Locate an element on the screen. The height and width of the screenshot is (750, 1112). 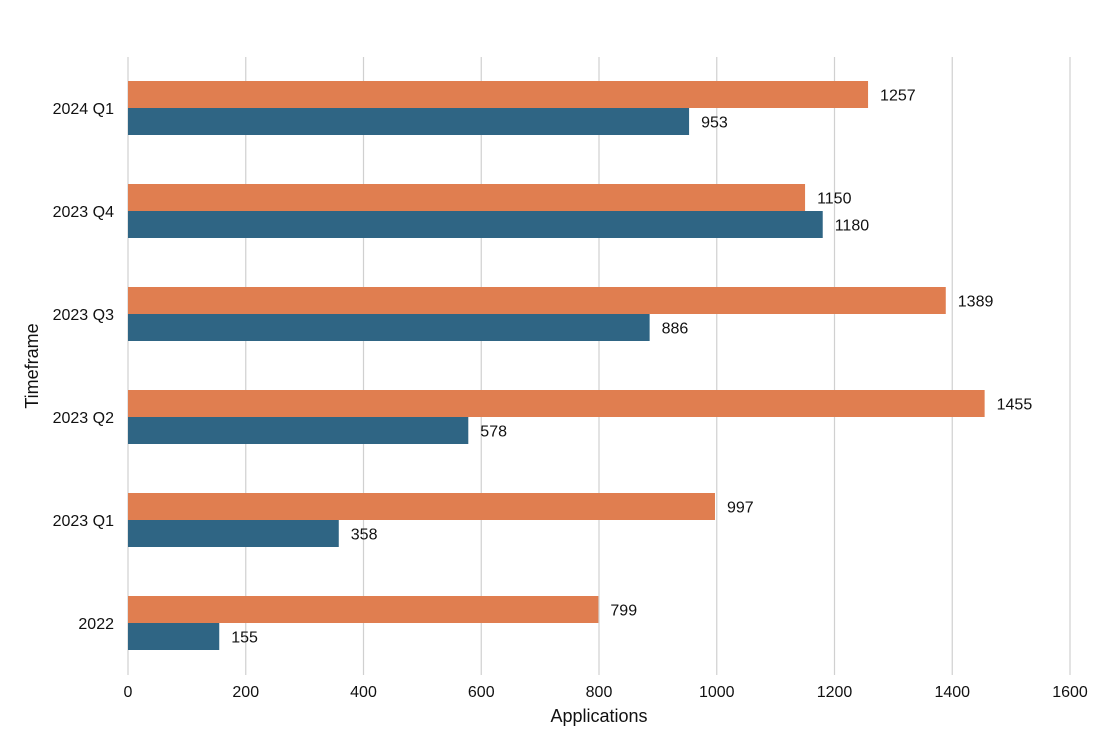
x-tick-label: 1000 is located at coordinates (717, 692).